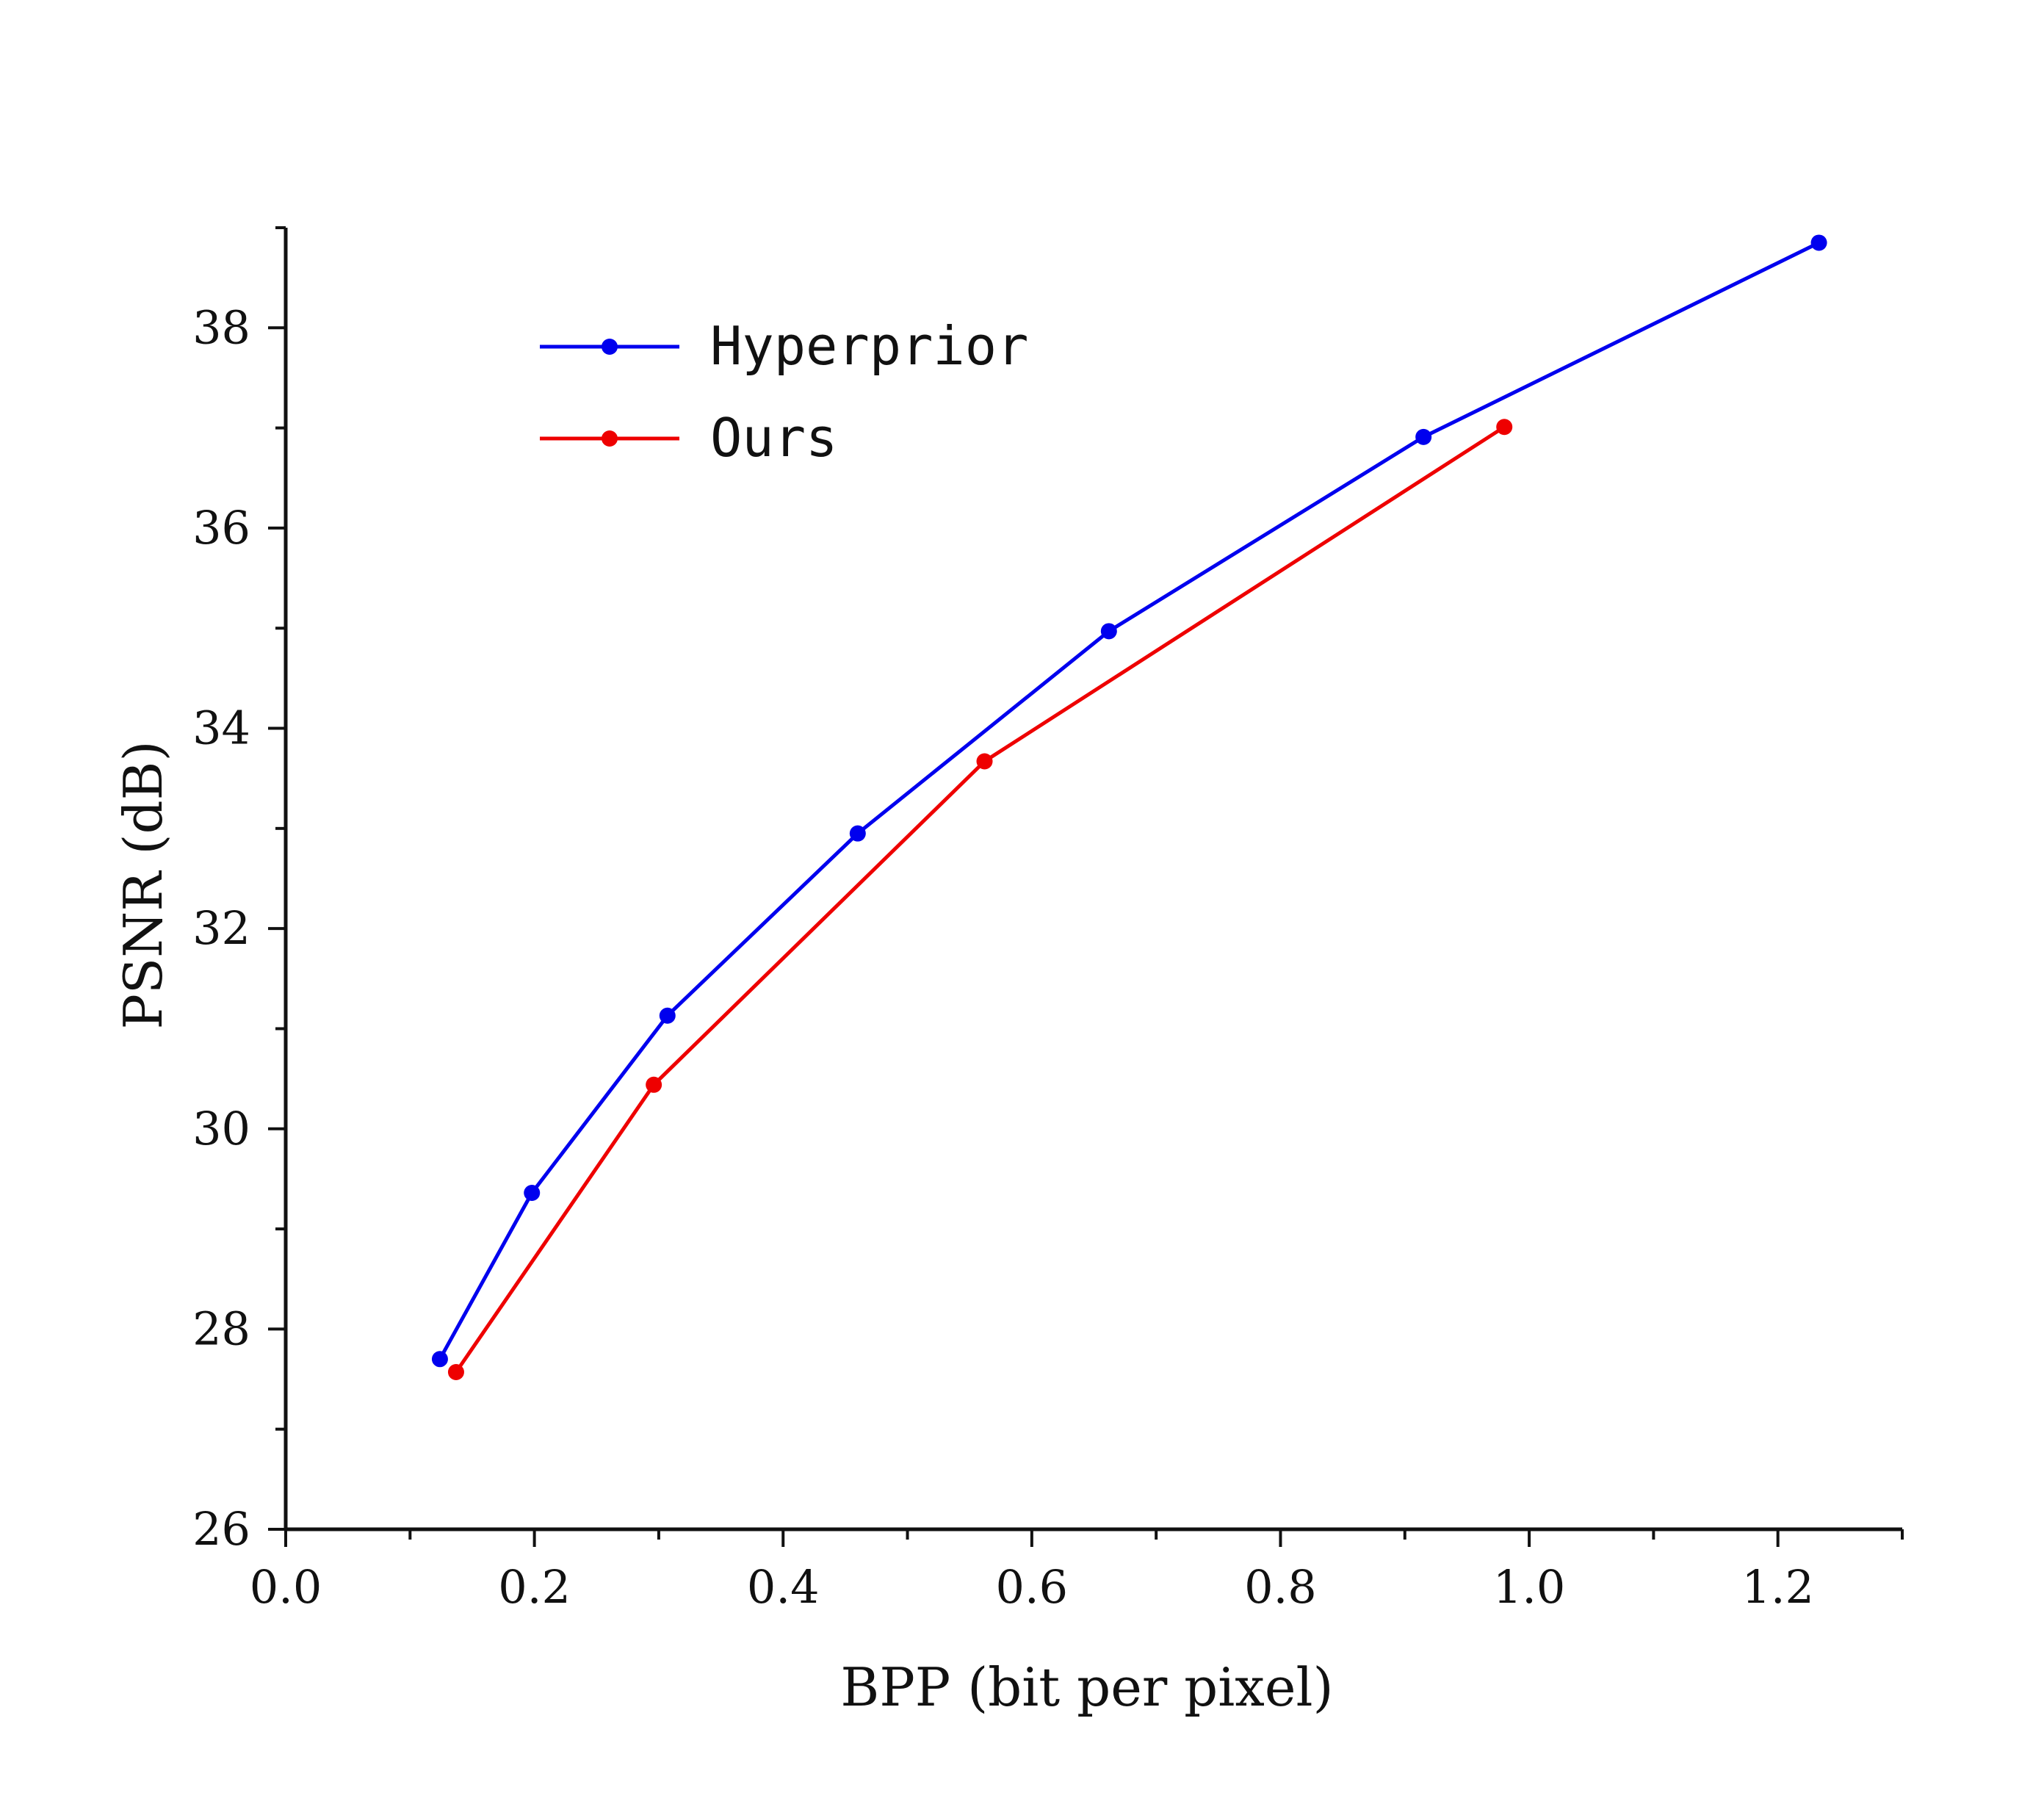 The height and width of the screenshot is (1804, 2044). I want to click on x-tick-label: 0.8, so click(1280, 1587).